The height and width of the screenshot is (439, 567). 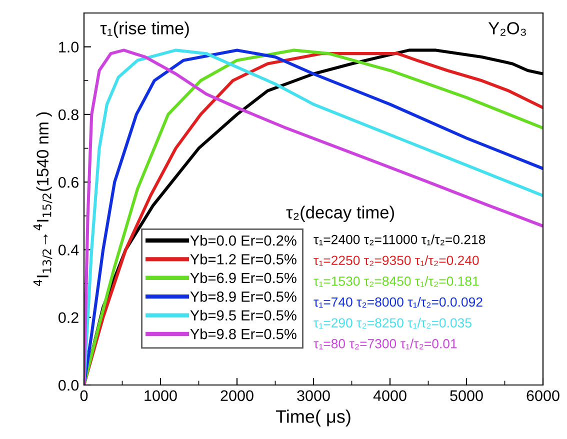 I want to click on y-tick-label: 0.6, so click(x=68, y=182).